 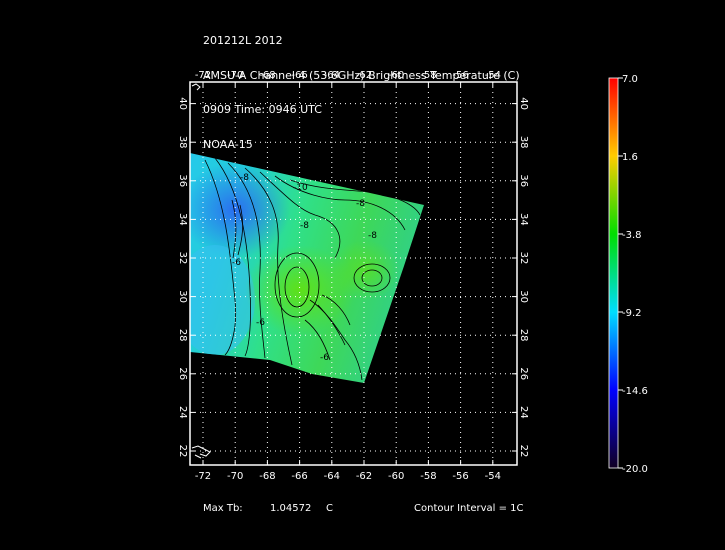 What do you see at coordinates (182, 412) in the screenshot?
I see `lat-tick-label-left: 24` at bounding box center [182, 412].